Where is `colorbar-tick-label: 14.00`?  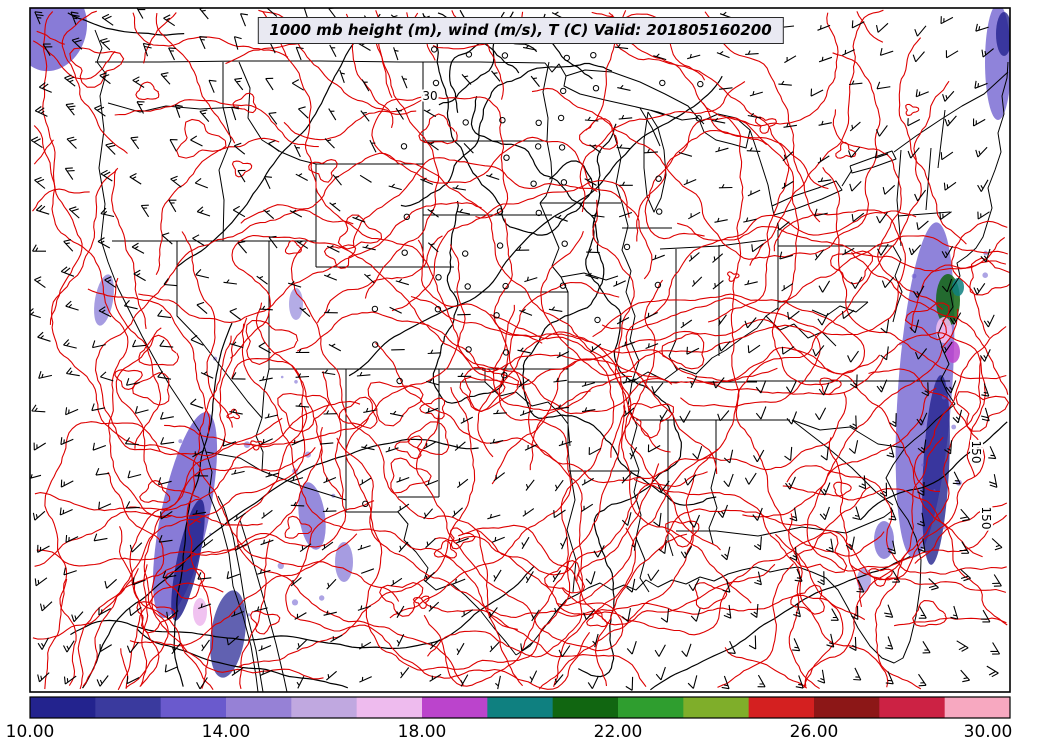 colorbar-tick-label: 14.00 is located at coordinates (226, 732).